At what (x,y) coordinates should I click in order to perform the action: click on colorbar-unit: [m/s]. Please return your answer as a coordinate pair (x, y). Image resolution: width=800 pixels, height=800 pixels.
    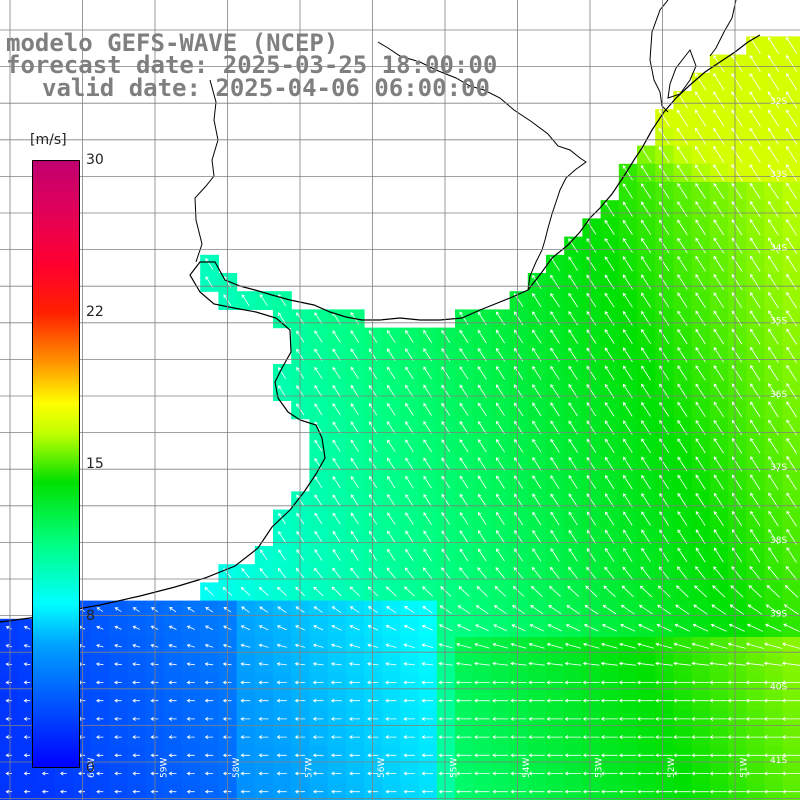
    Looking at the image, I should click on (48, 140).